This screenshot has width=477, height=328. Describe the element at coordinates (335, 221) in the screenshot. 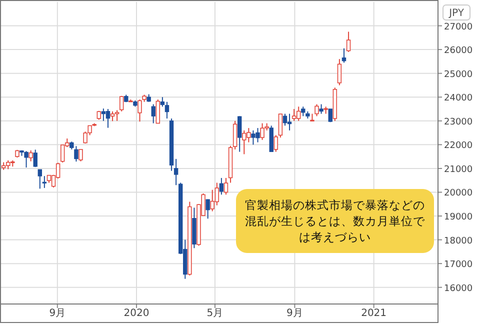

I see `annotation: 官製相場の株式市場で暴落などの混乱が生じるとは、数カ月単位では考えづらい` at that location.